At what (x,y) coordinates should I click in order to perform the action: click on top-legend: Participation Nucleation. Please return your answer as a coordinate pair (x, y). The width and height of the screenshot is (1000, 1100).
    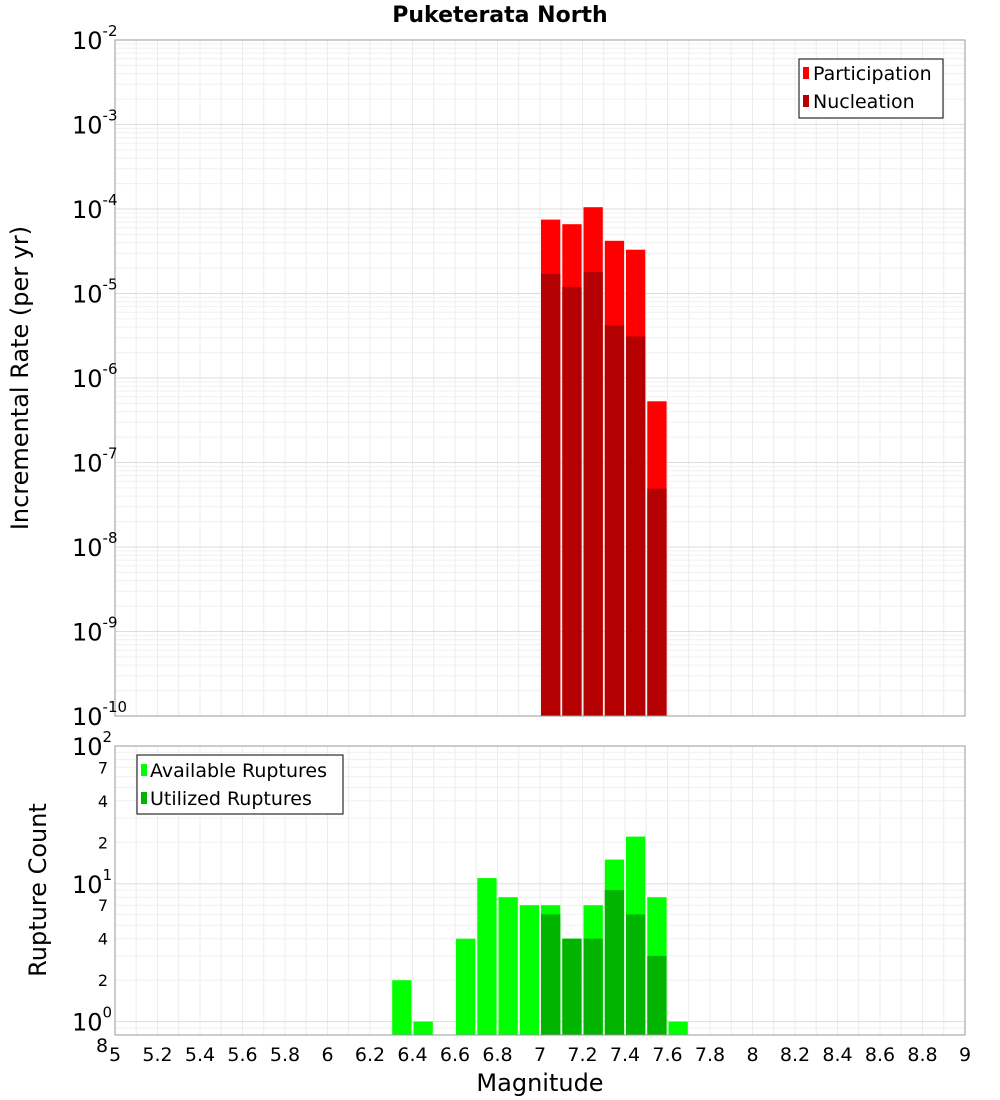
    Looking at the image, I should click on (871, 88).